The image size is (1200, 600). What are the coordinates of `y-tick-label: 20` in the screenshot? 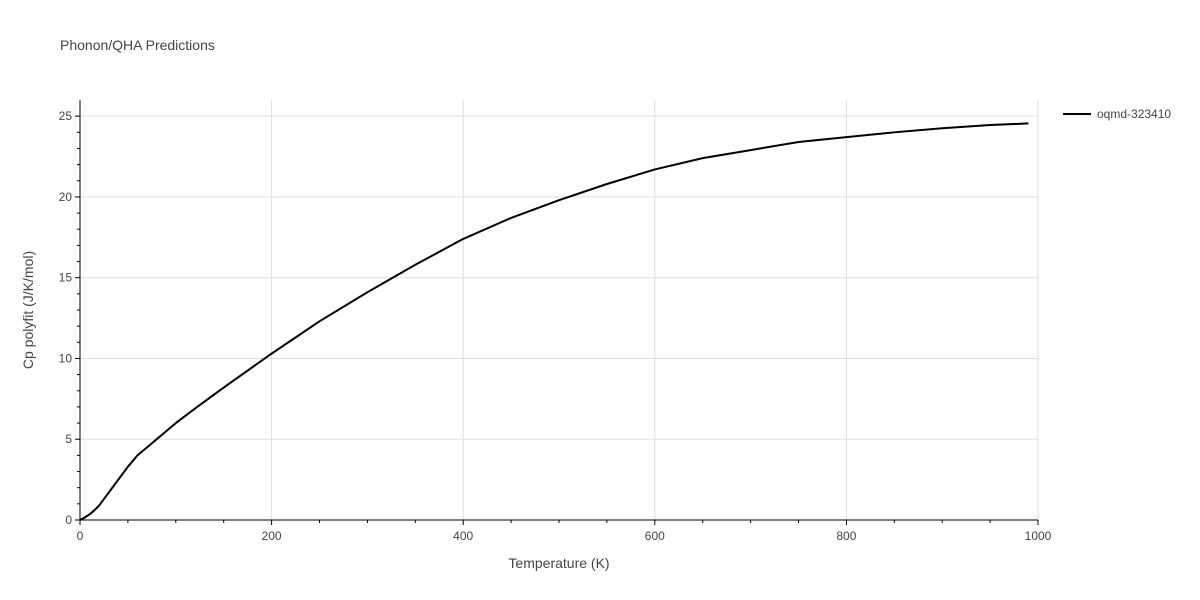 It's located at (66, 197).